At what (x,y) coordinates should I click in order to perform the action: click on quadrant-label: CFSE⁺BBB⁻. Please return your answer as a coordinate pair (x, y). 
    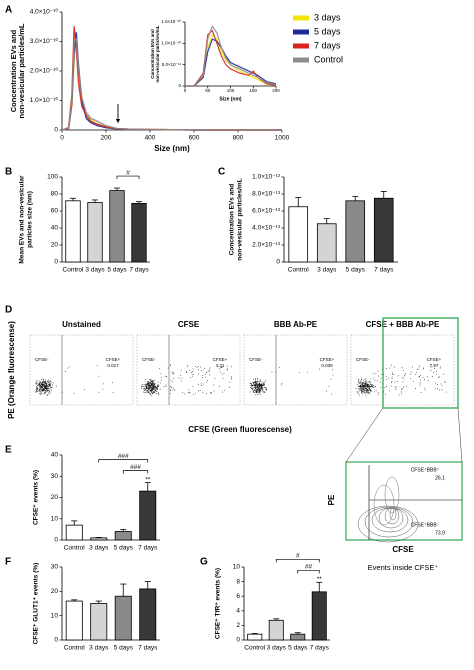
    Looking at the image, I should click on (425, 525).